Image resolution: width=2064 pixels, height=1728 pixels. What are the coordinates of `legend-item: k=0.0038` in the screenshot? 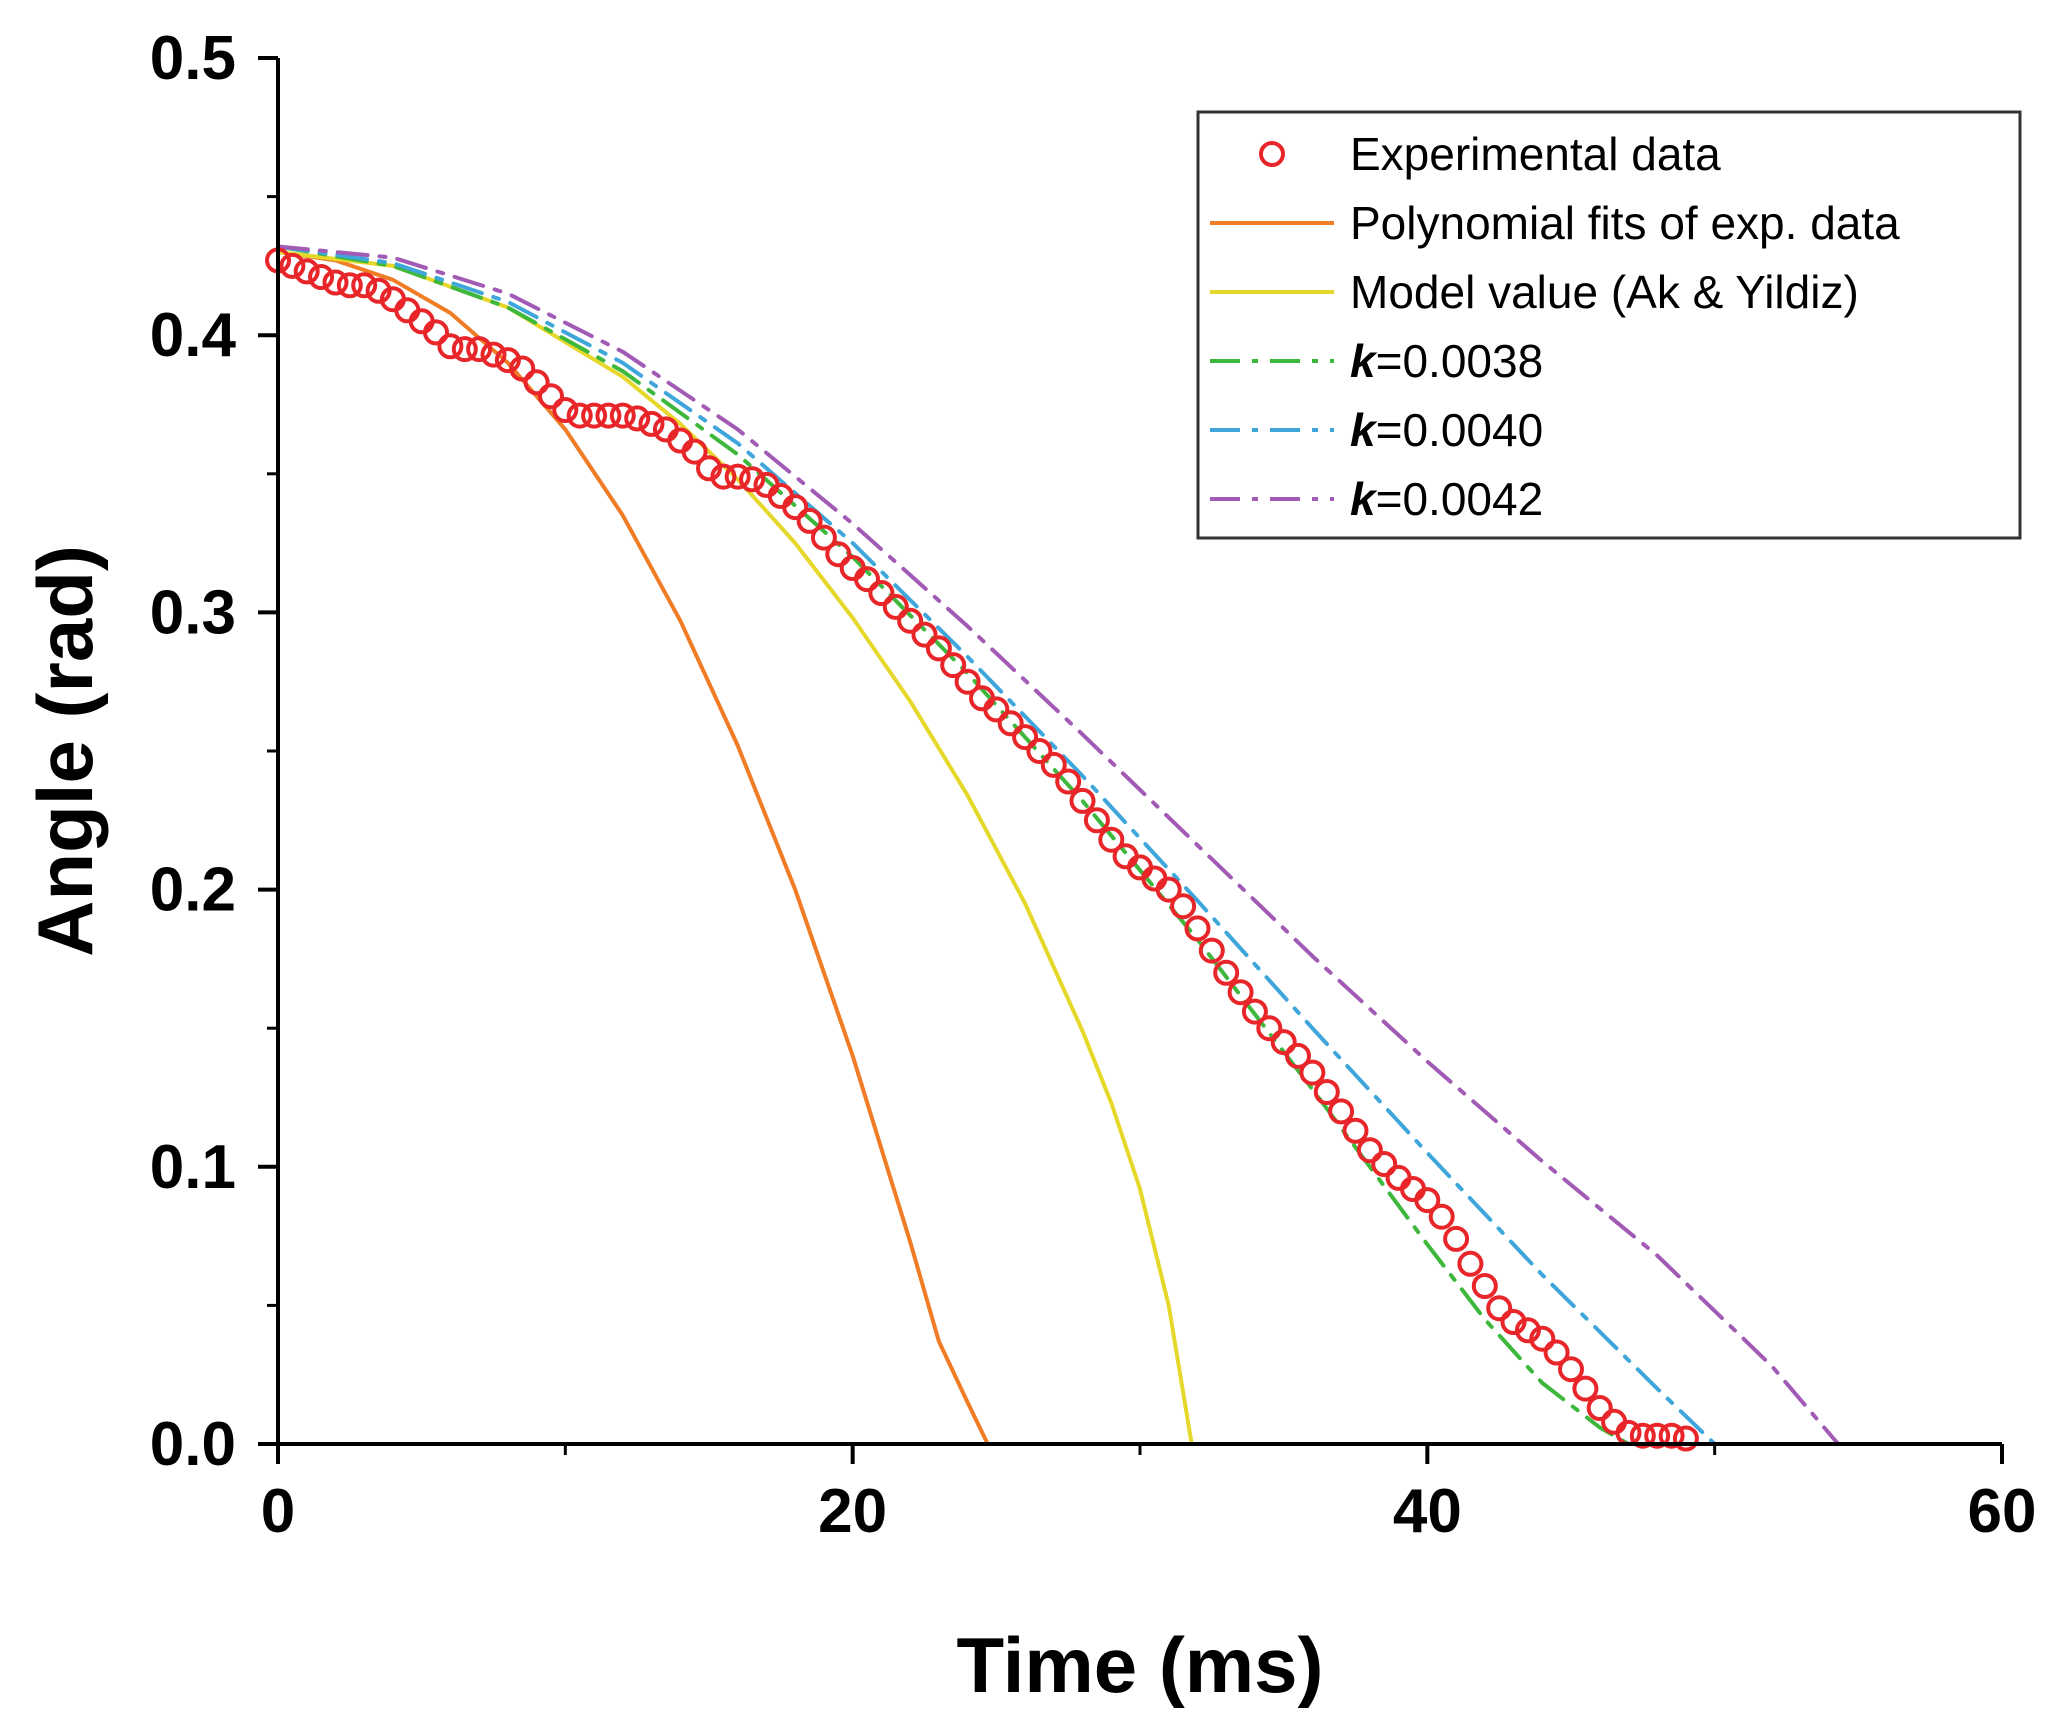 It's located at (1376, 361).